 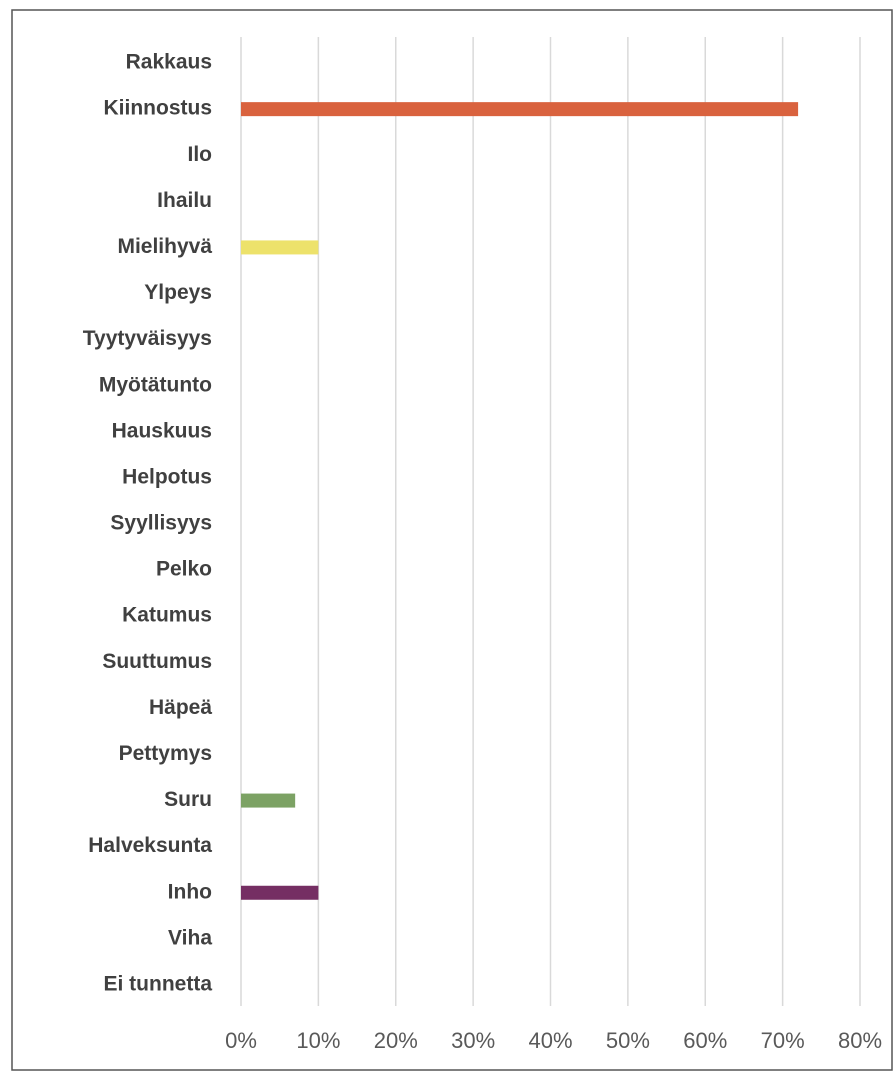 What do you see at coordinates (158, 983) in the screenshot?
I see `y-tick-label: Ei tunnetta` at bounding box center [158, 983].